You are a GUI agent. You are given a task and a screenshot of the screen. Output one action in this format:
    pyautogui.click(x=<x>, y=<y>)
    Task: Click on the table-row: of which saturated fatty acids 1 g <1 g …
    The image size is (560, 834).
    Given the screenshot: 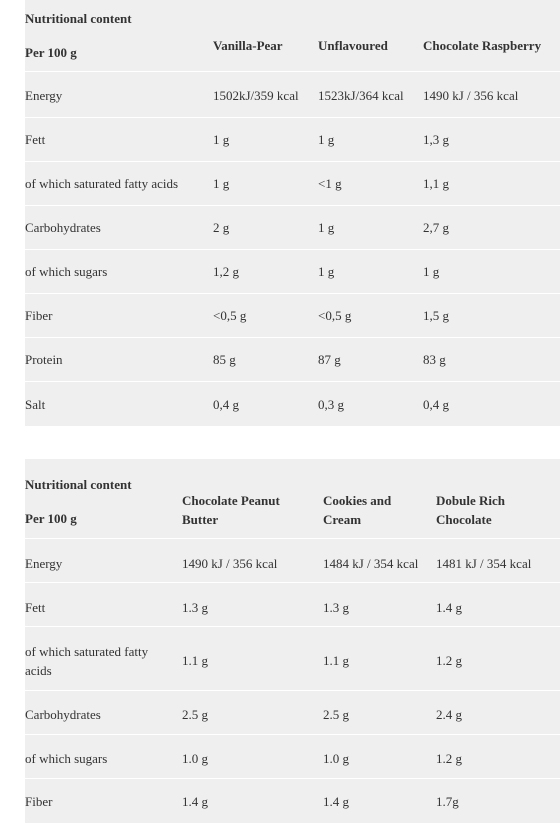 What is the action you would take?
    pyautogui.click(x=292, y=184)
    